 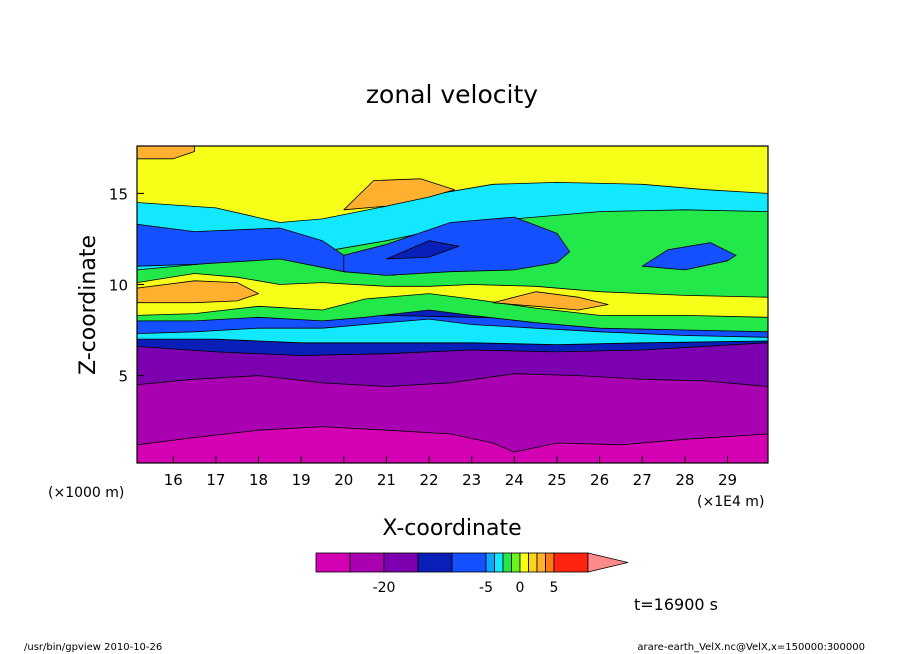 I want to click on colorbar-tick-label: 5, so click(x=554, y=588).